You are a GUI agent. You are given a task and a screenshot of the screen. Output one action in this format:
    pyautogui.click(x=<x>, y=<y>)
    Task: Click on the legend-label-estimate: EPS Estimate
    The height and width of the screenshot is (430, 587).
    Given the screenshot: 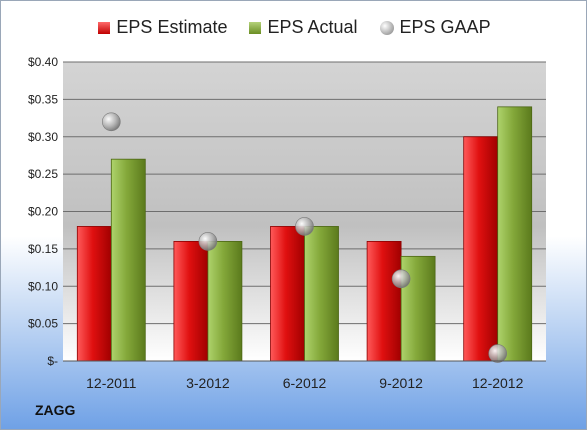 What is the action you would take?
    pyautogui.click(x=172, y=27)
    